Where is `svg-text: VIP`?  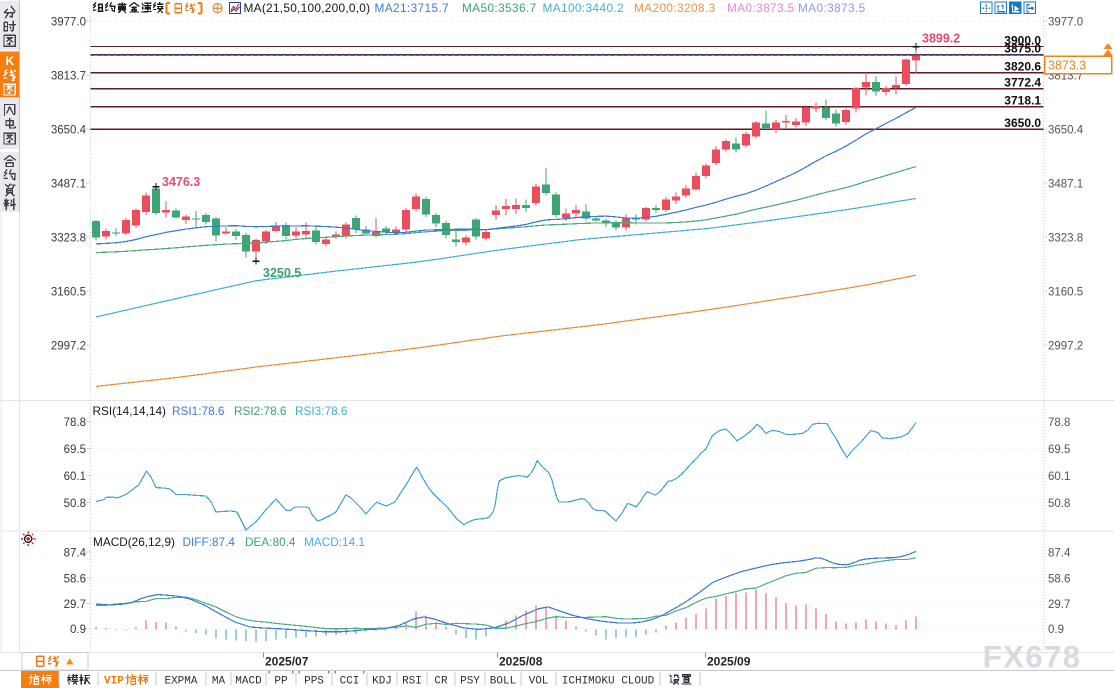 svg-text: VIP is located at coordinates (114, 682).